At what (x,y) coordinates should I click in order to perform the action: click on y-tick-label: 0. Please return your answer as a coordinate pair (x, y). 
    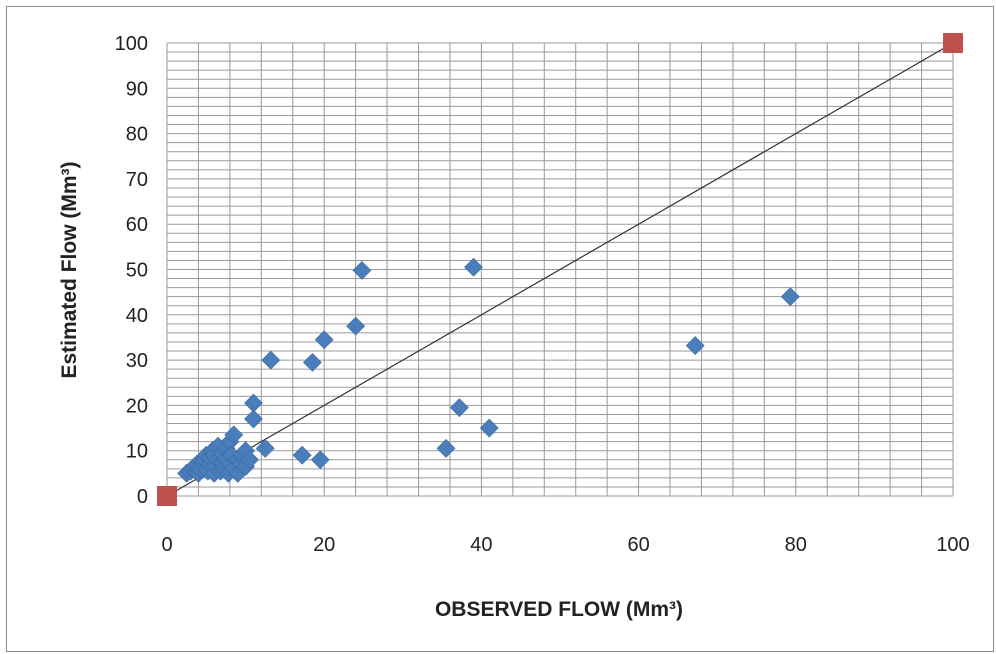
    Looking at the image, I should click on (142, 497).